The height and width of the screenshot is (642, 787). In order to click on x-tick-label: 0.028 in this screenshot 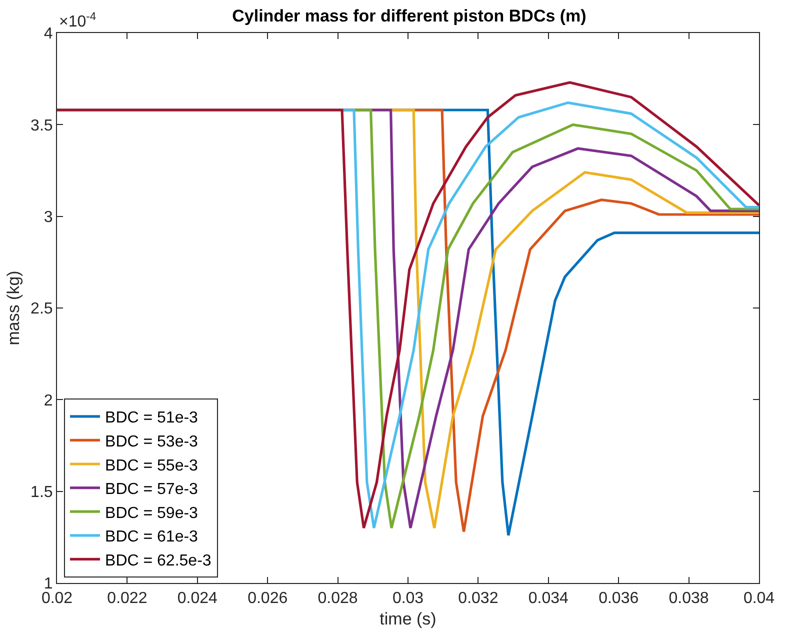, I will do `click(338, 599)`.